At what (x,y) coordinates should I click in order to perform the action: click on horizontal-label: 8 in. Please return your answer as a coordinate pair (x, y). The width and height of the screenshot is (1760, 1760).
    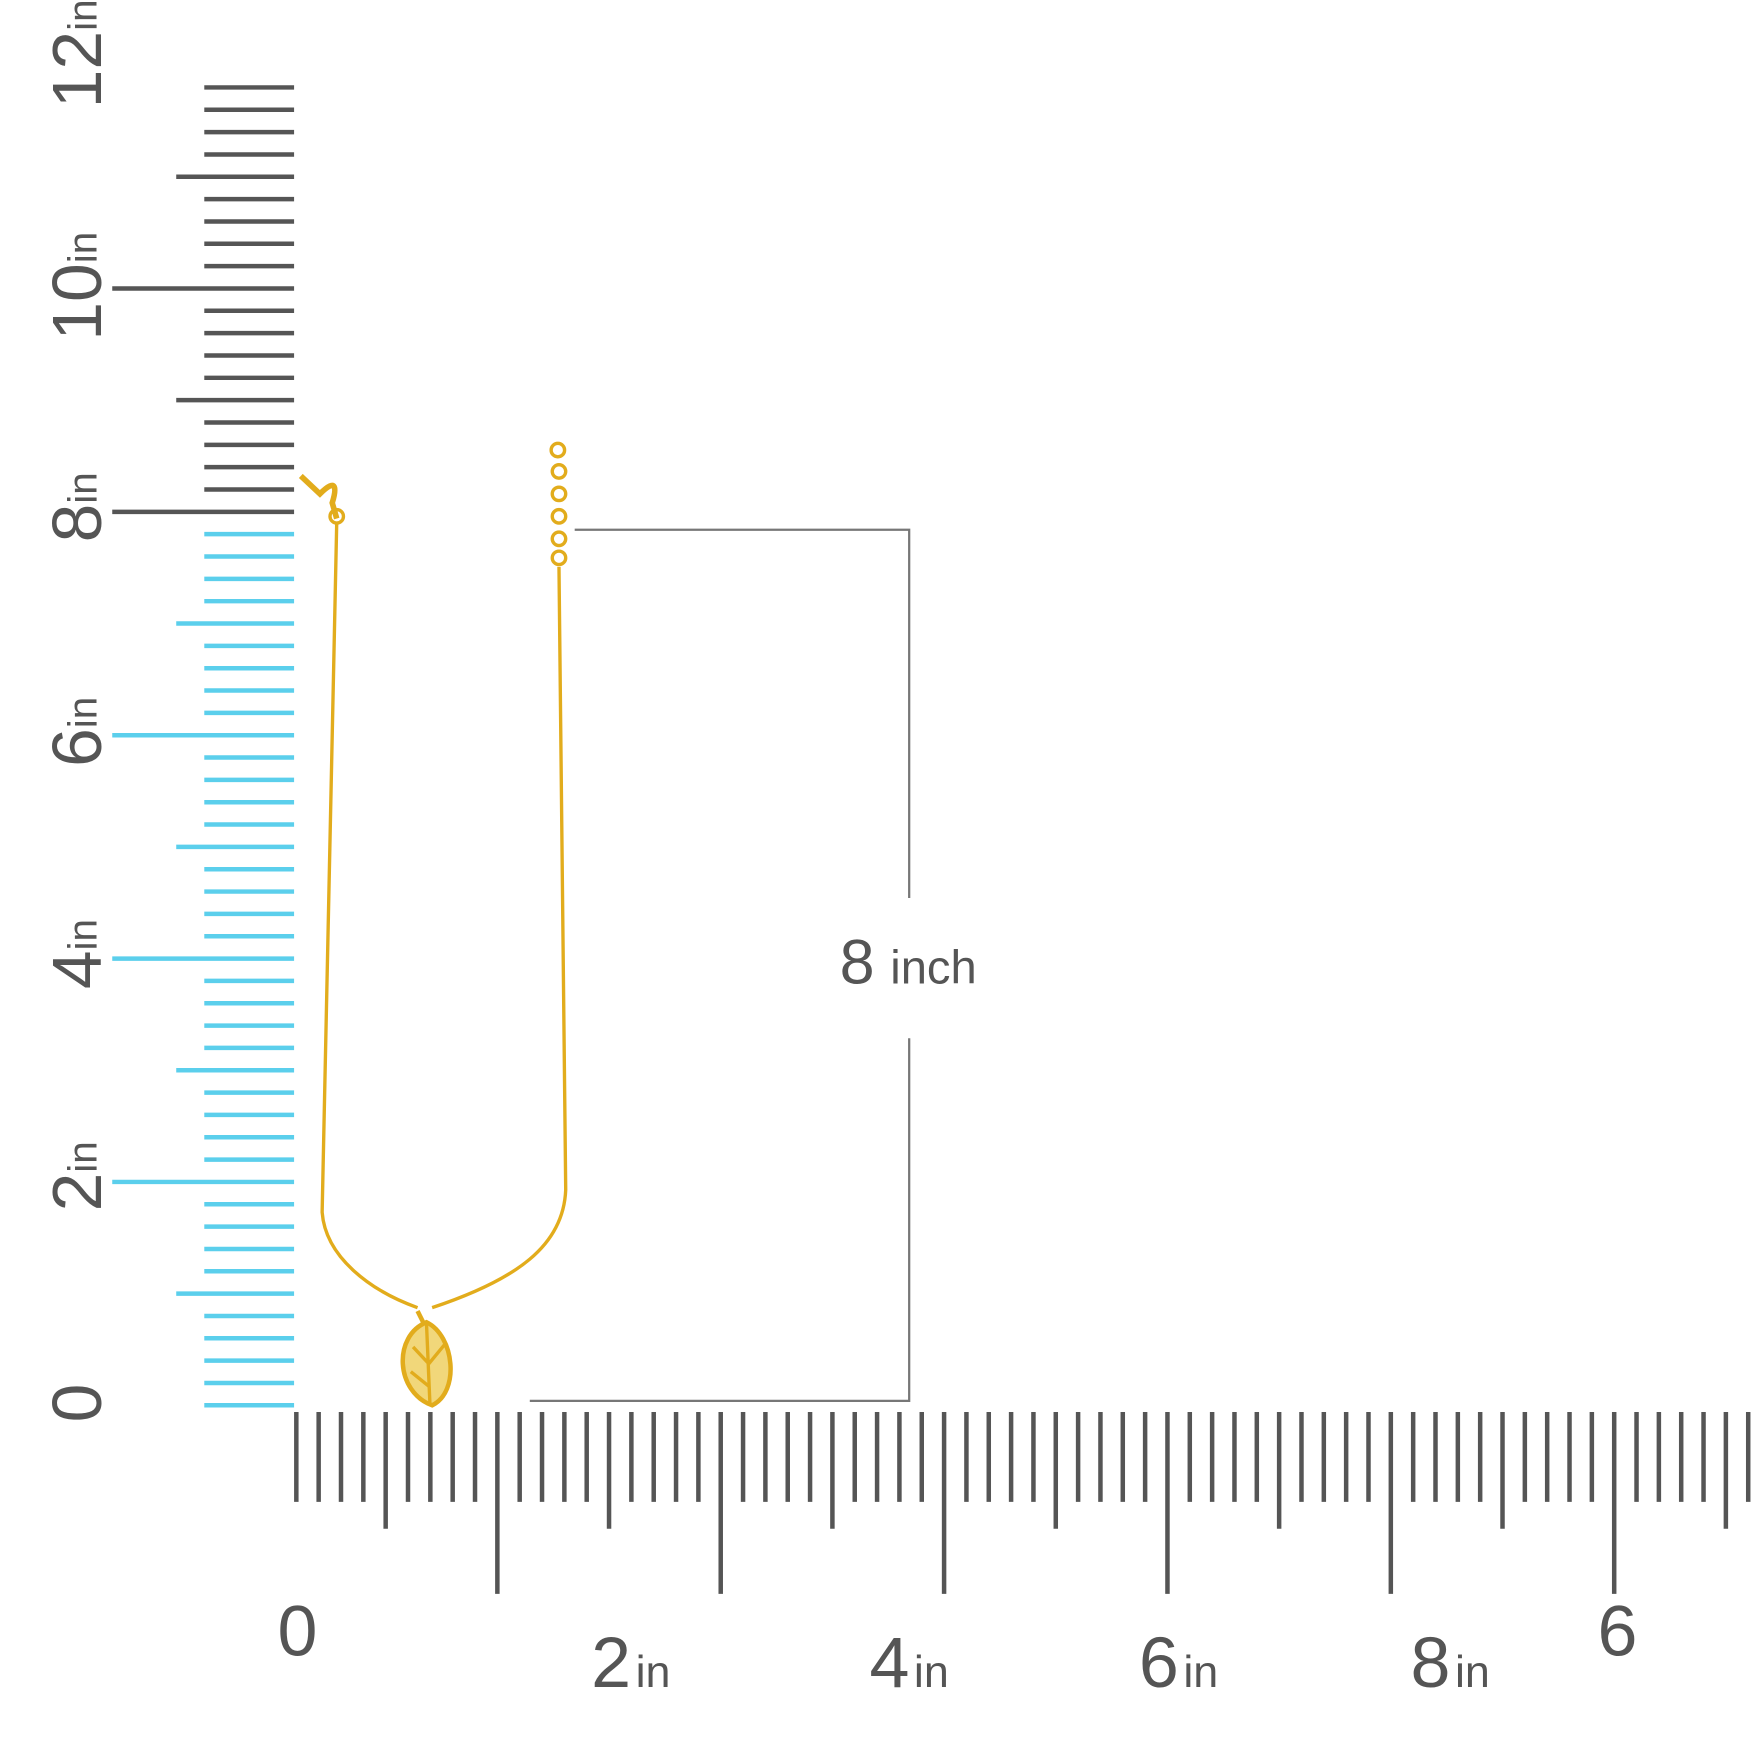
    Looking at the image, I should click on (1450, 1663).